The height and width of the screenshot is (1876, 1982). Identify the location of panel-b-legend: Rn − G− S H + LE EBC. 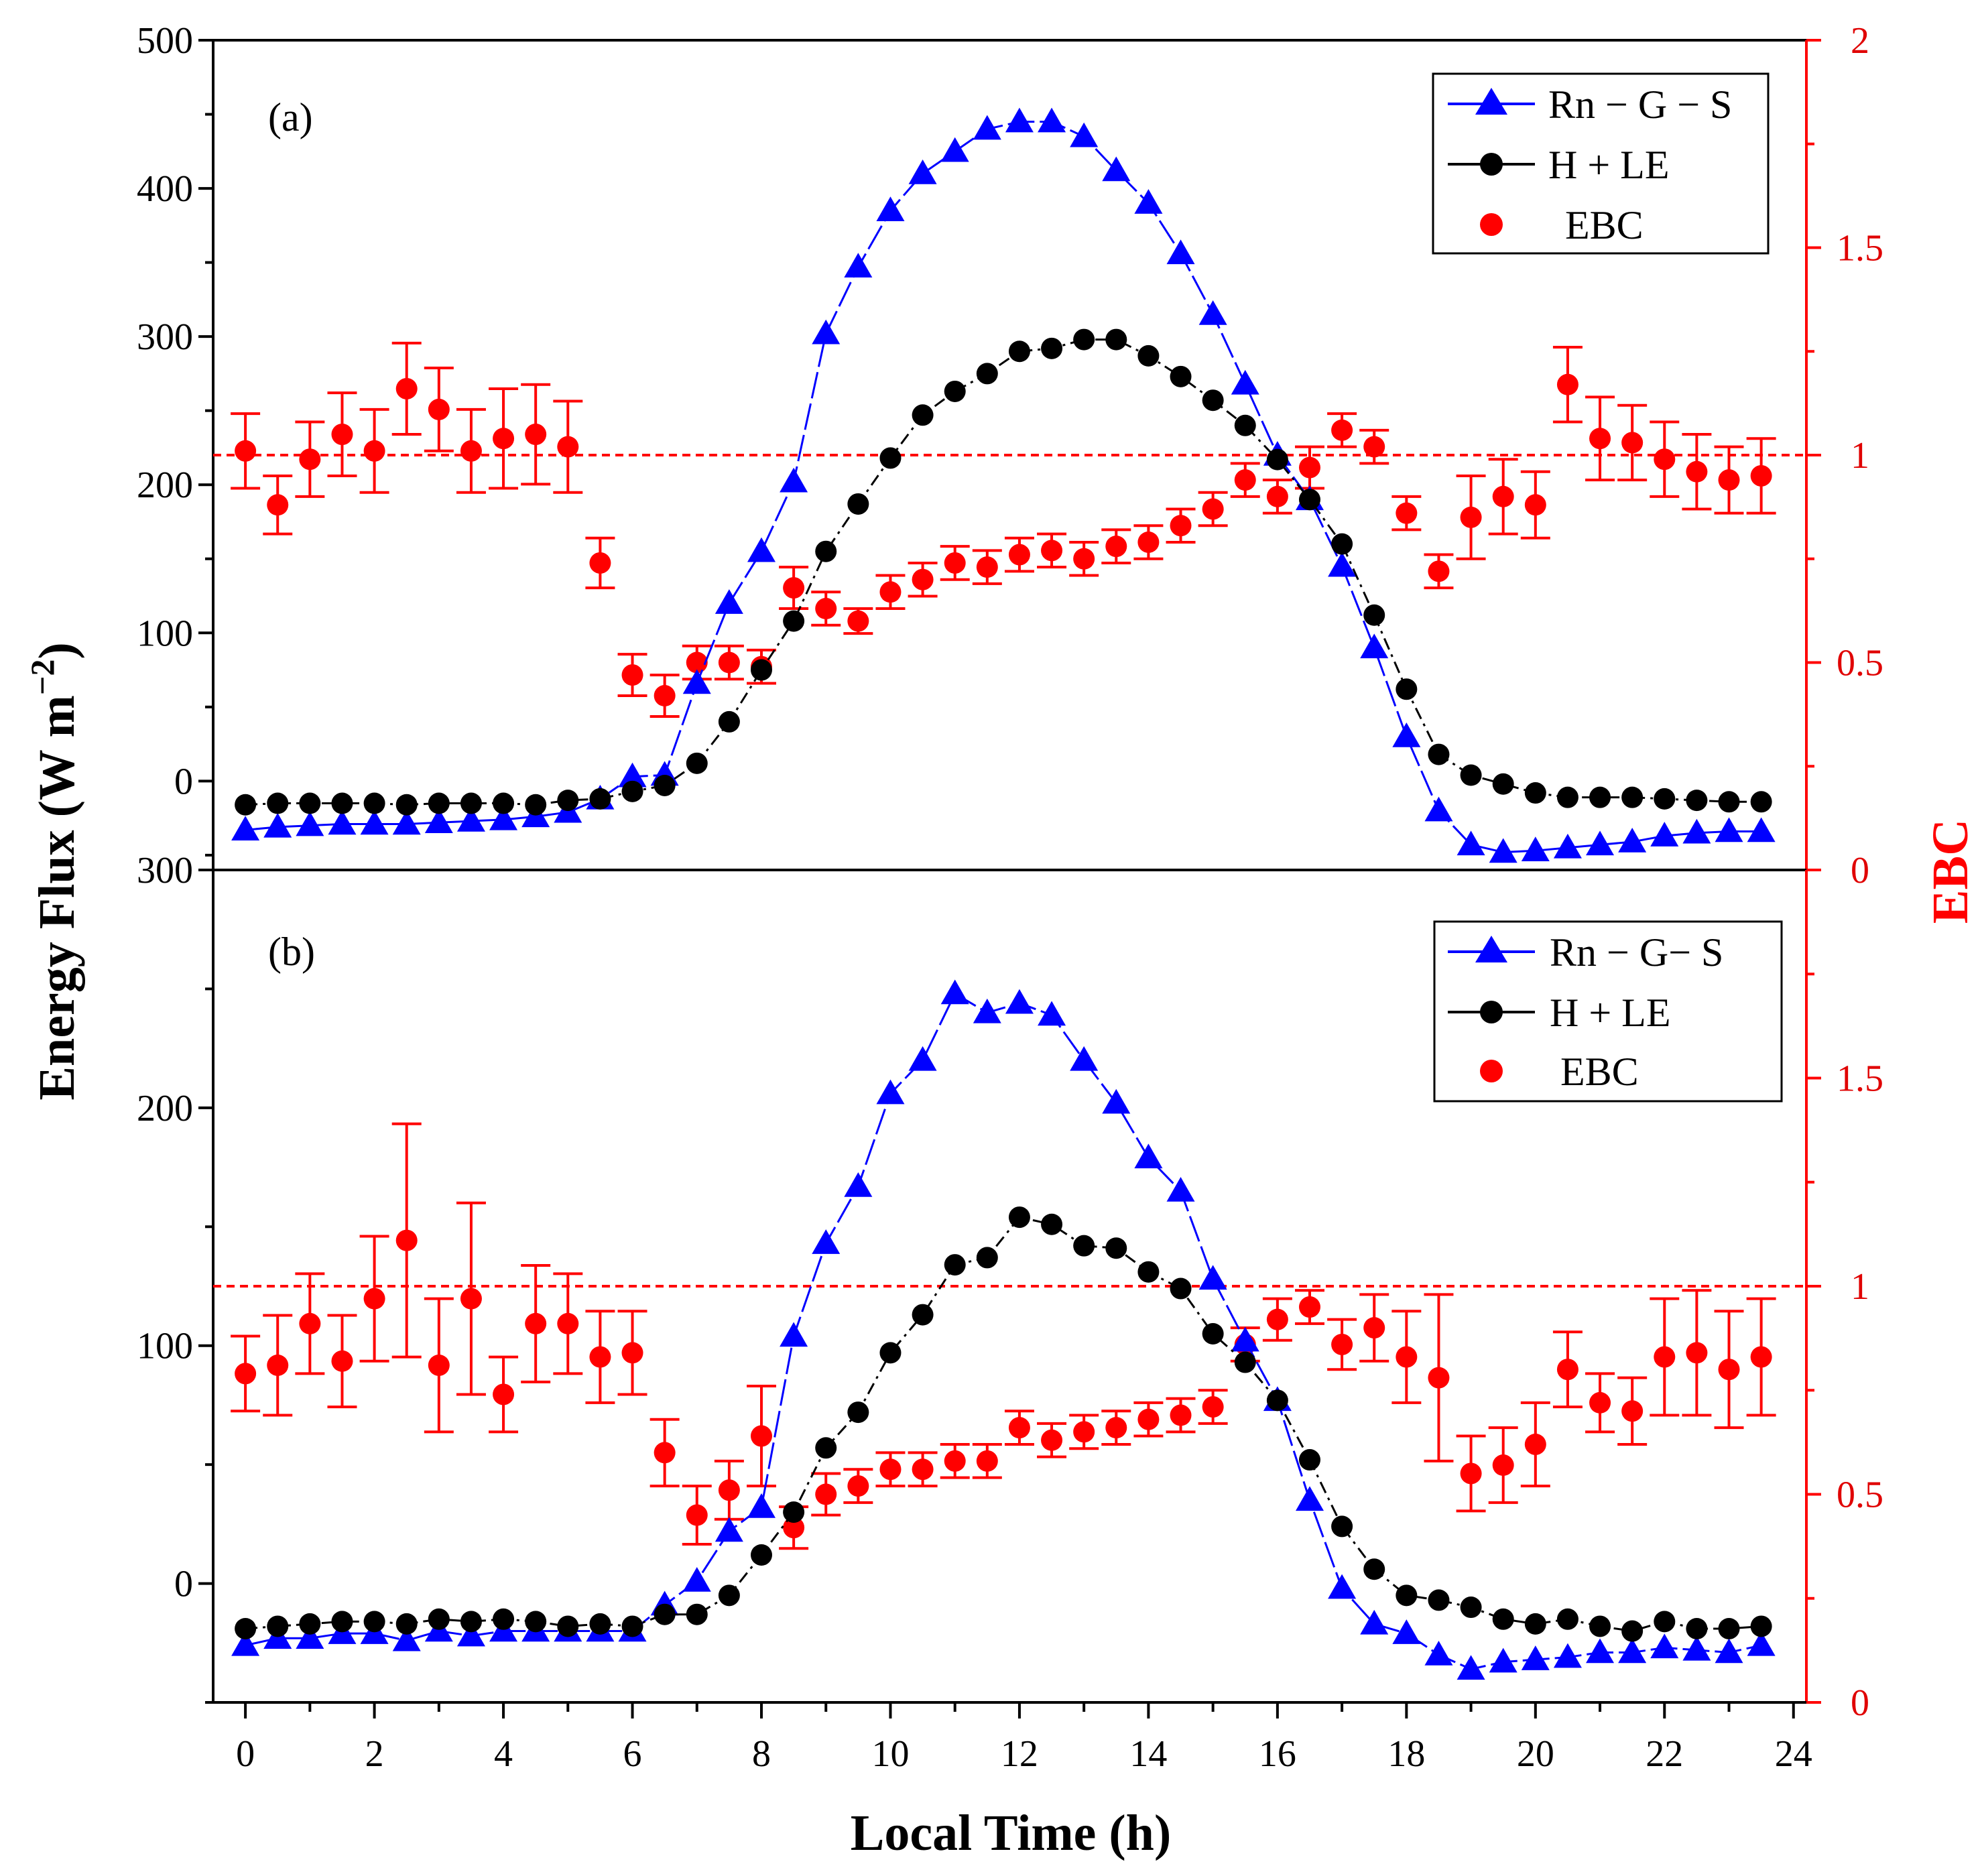
(1608, 1011).